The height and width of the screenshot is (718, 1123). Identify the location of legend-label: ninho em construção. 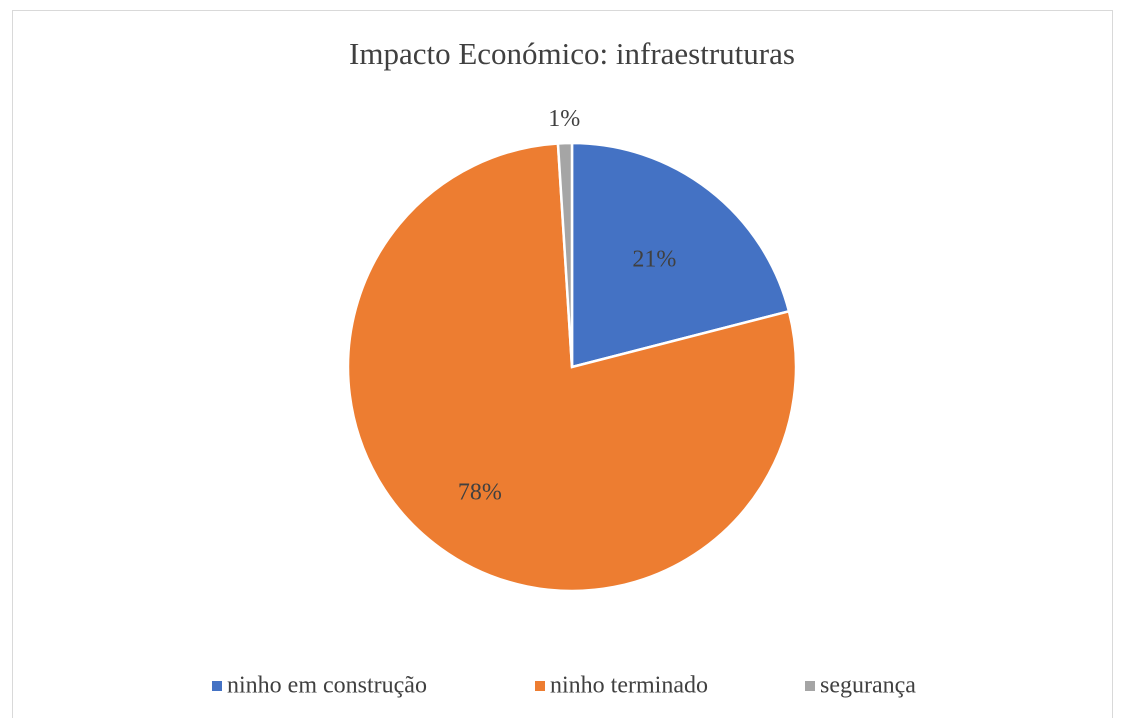
(327, 686).